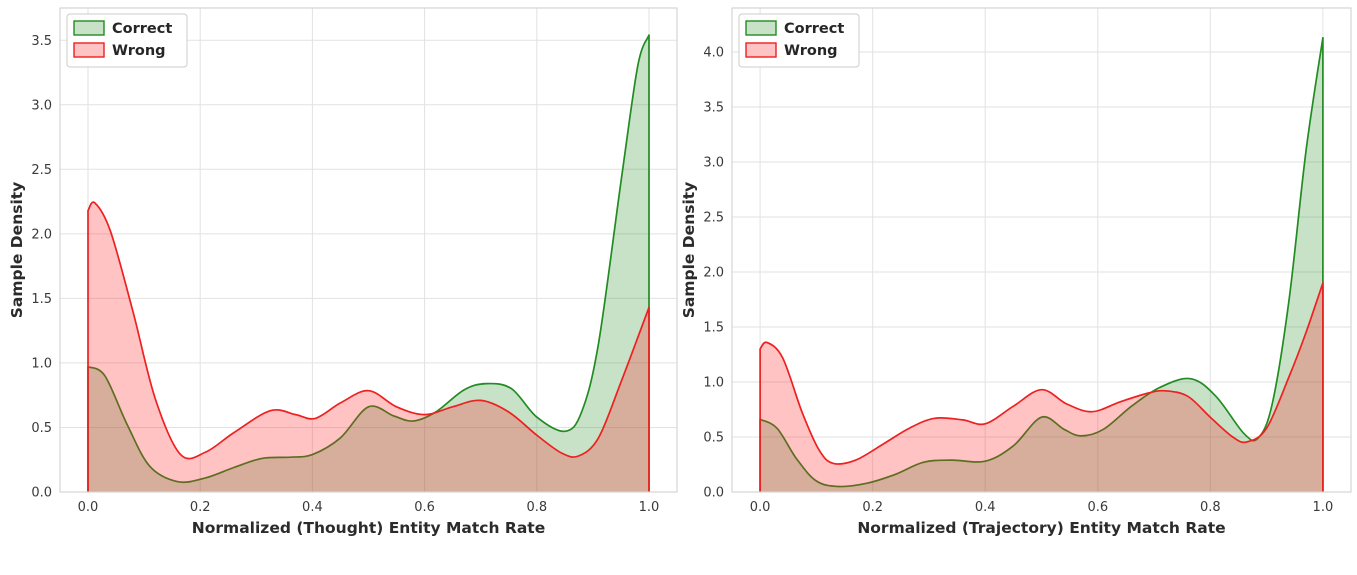  What do you see at coordinates (713, 53) in the screenshot?
I see `y-tick-label: 4.0` at bounding box center [713, 53].